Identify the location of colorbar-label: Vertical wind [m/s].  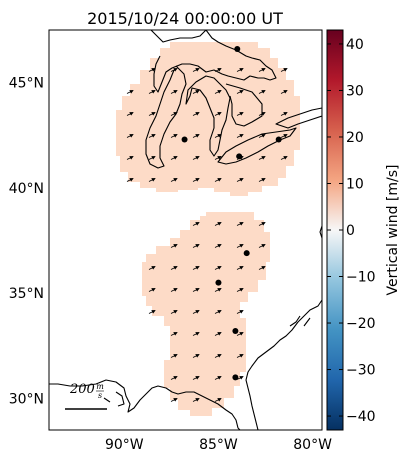
(393, 230).